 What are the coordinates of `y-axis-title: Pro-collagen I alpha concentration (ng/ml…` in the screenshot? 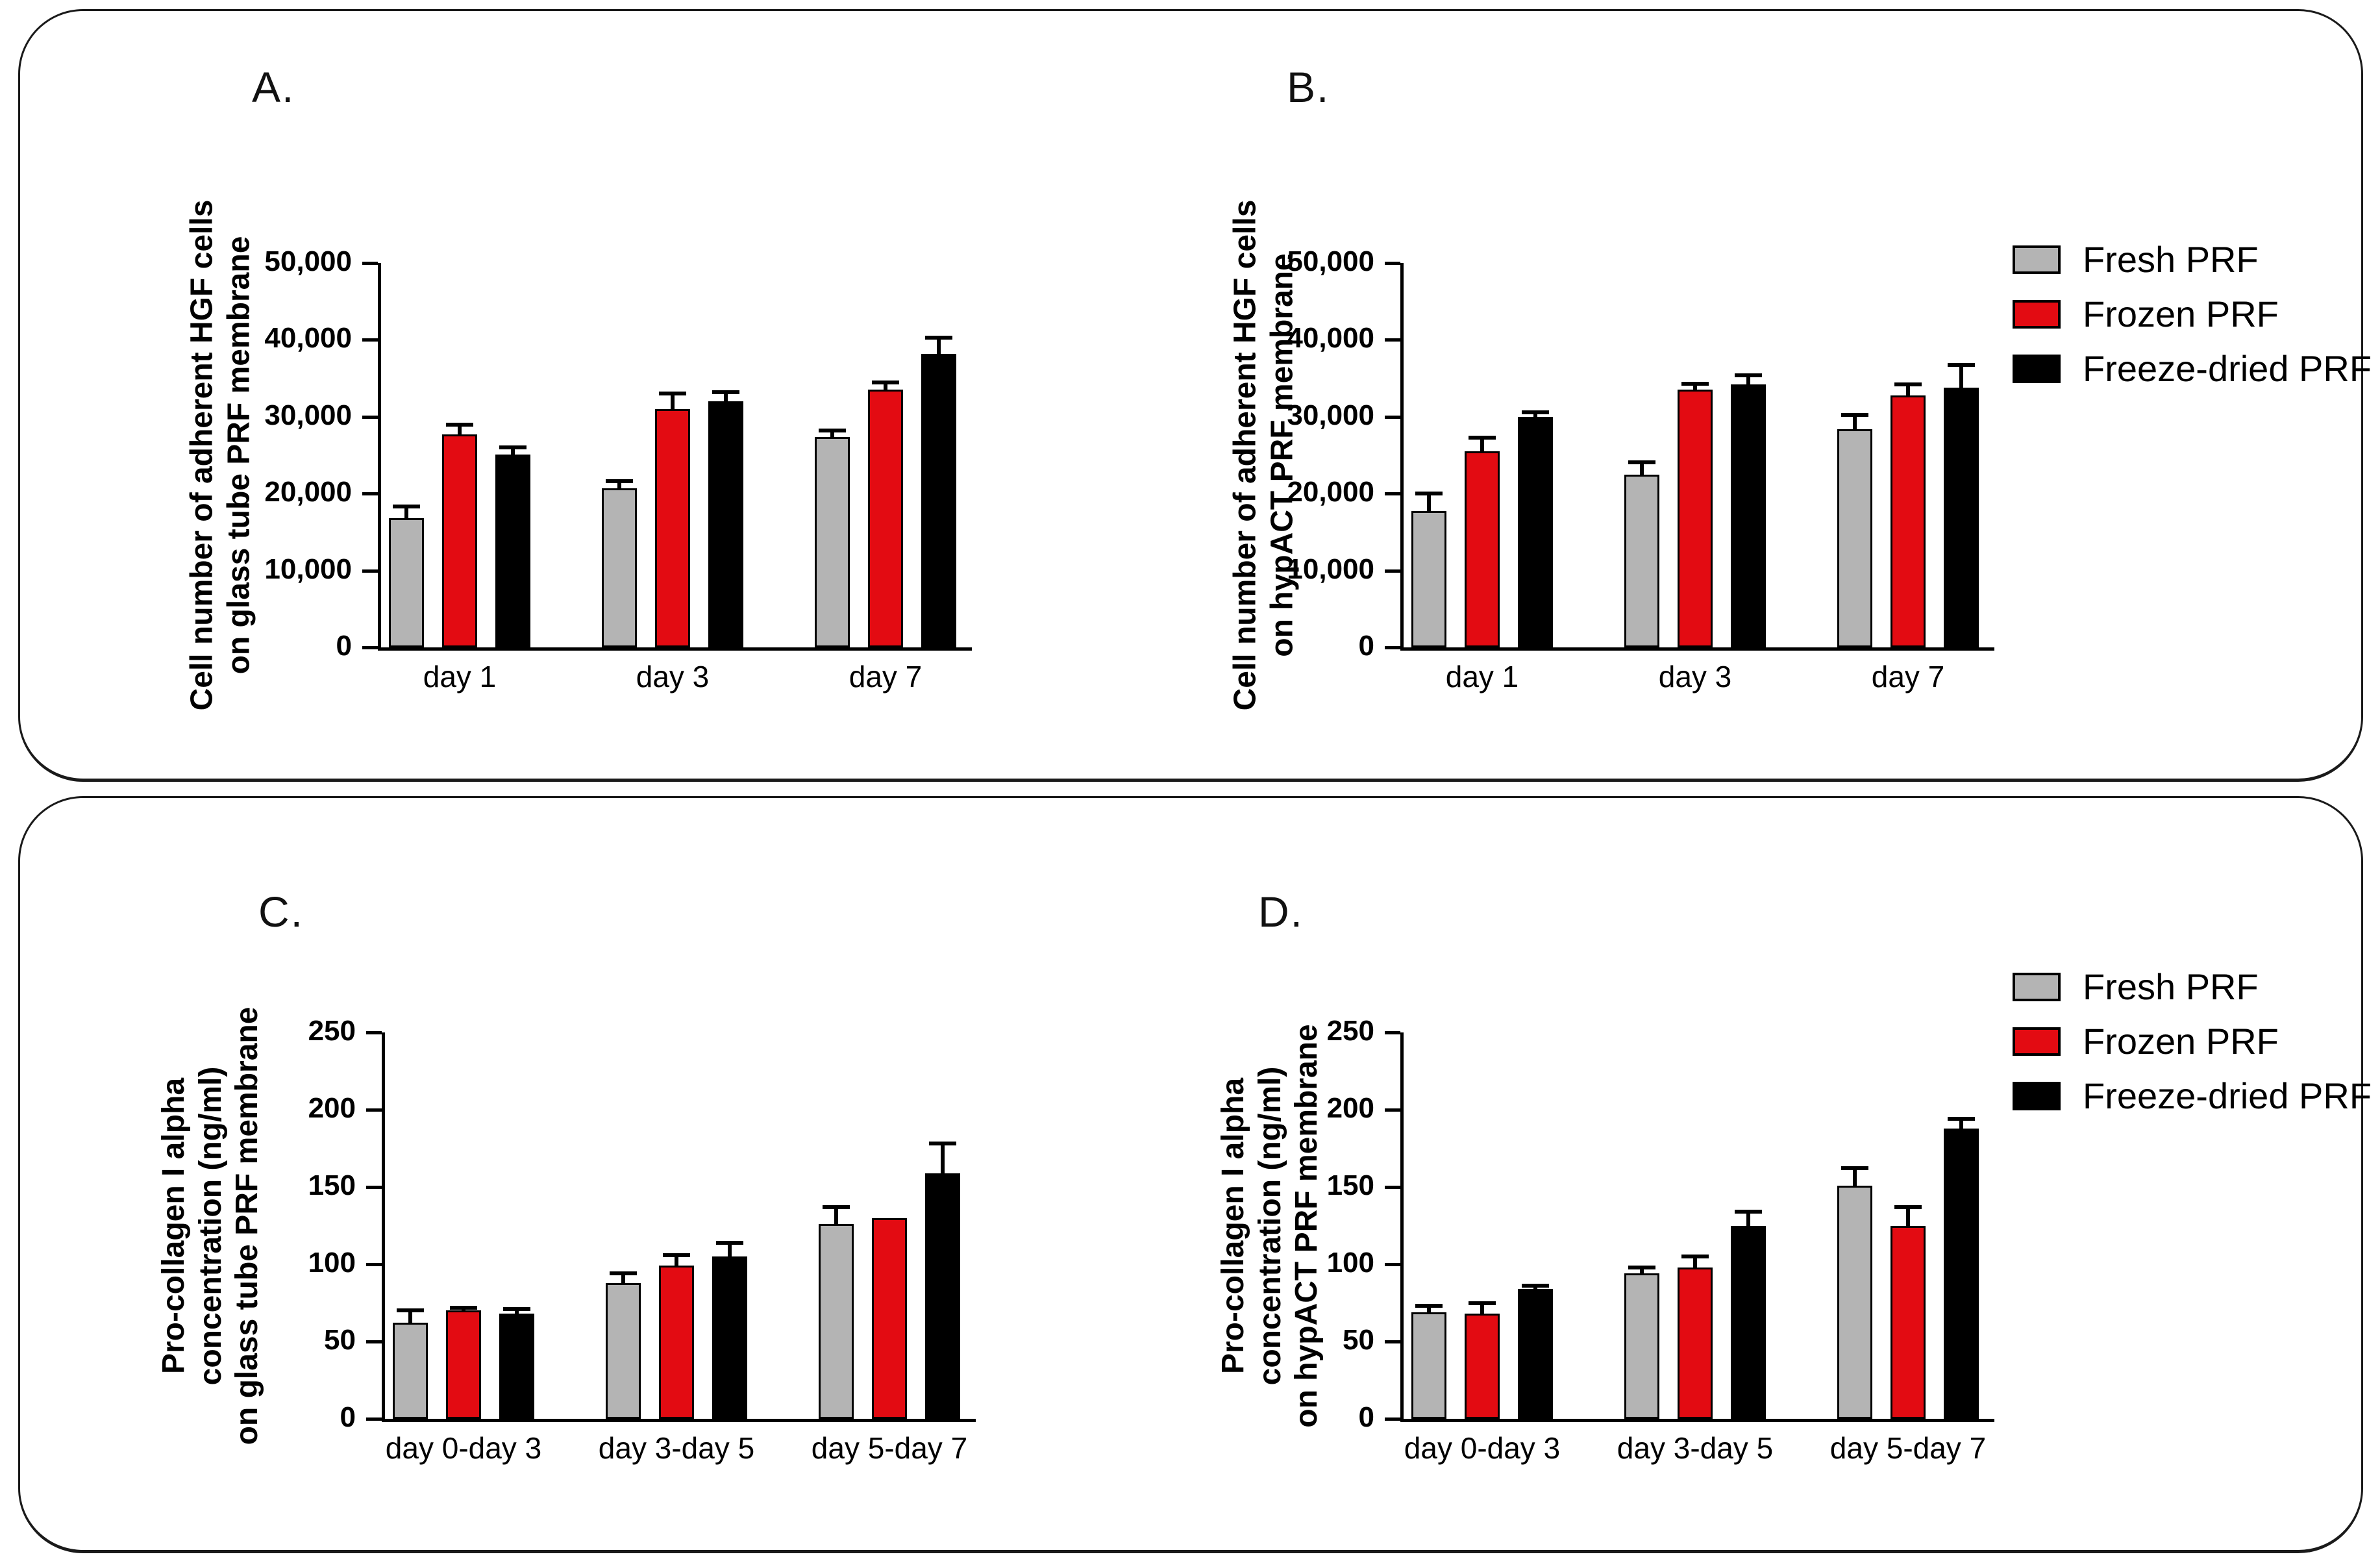 It's located at (211, 1225).